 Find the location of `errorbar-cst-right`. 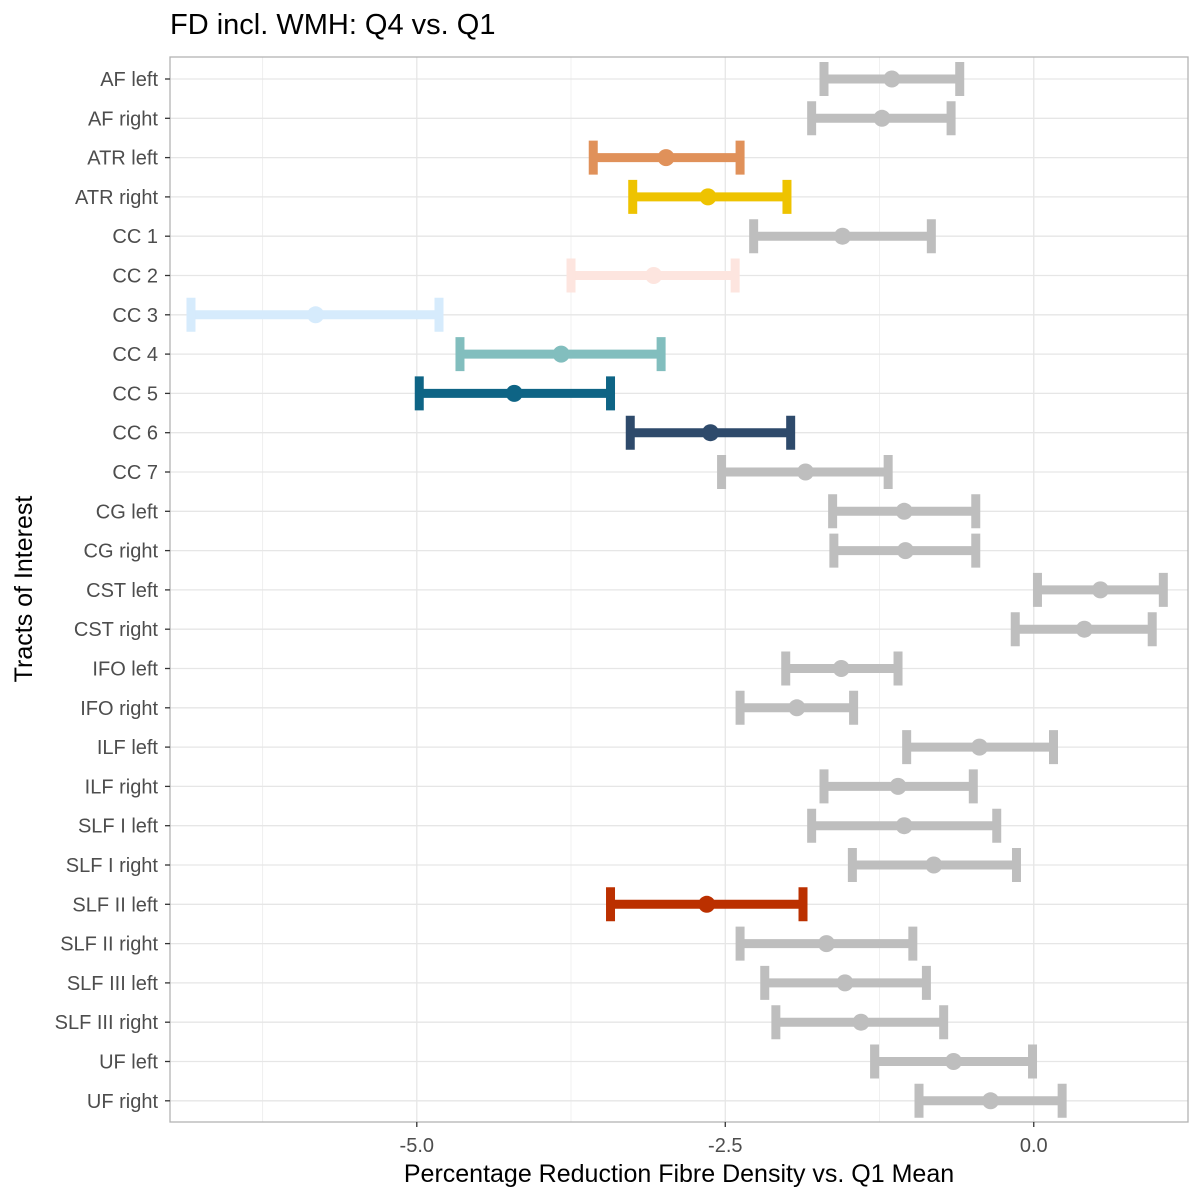

errorbar-cst-right is located at coordinates (1083, 629).